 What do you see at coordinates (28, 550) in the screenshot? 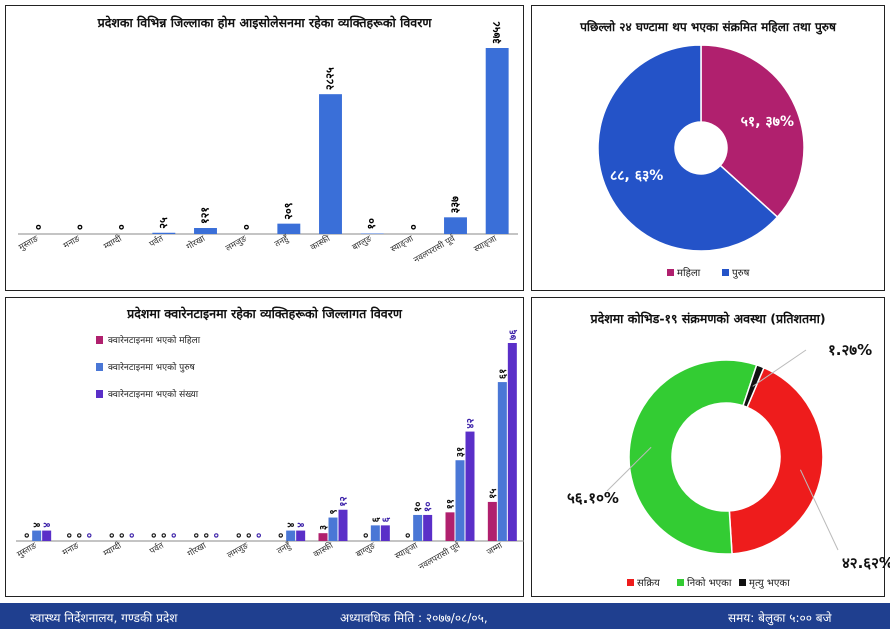
I see `category-label-0: मुस्ताङ` at bounding box center [28, 550].